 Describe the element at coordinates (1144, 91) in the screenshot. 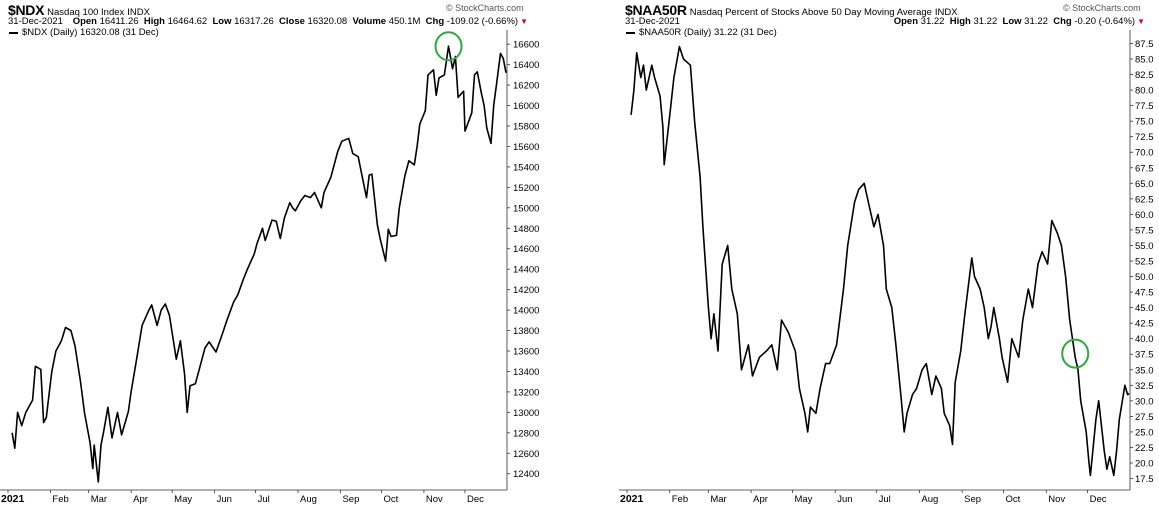

I see `y-tick-label: 80.0` at that location.